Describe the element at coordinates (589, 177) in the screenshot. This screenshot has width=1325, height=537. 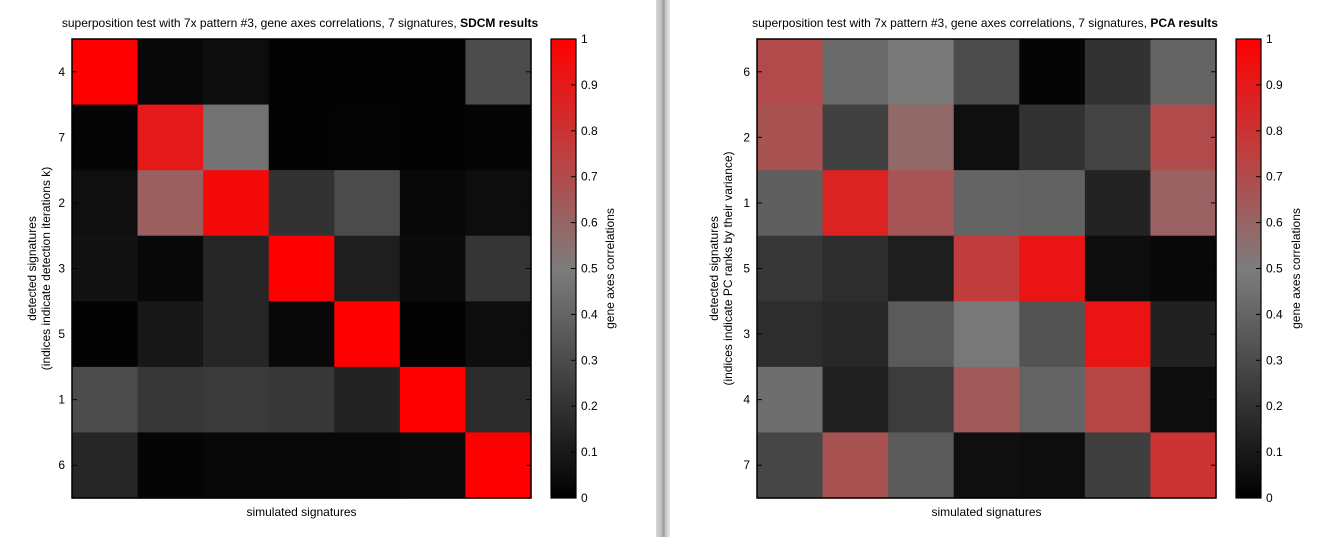
I see `colorbar-tick-label: 0.7` at that location.